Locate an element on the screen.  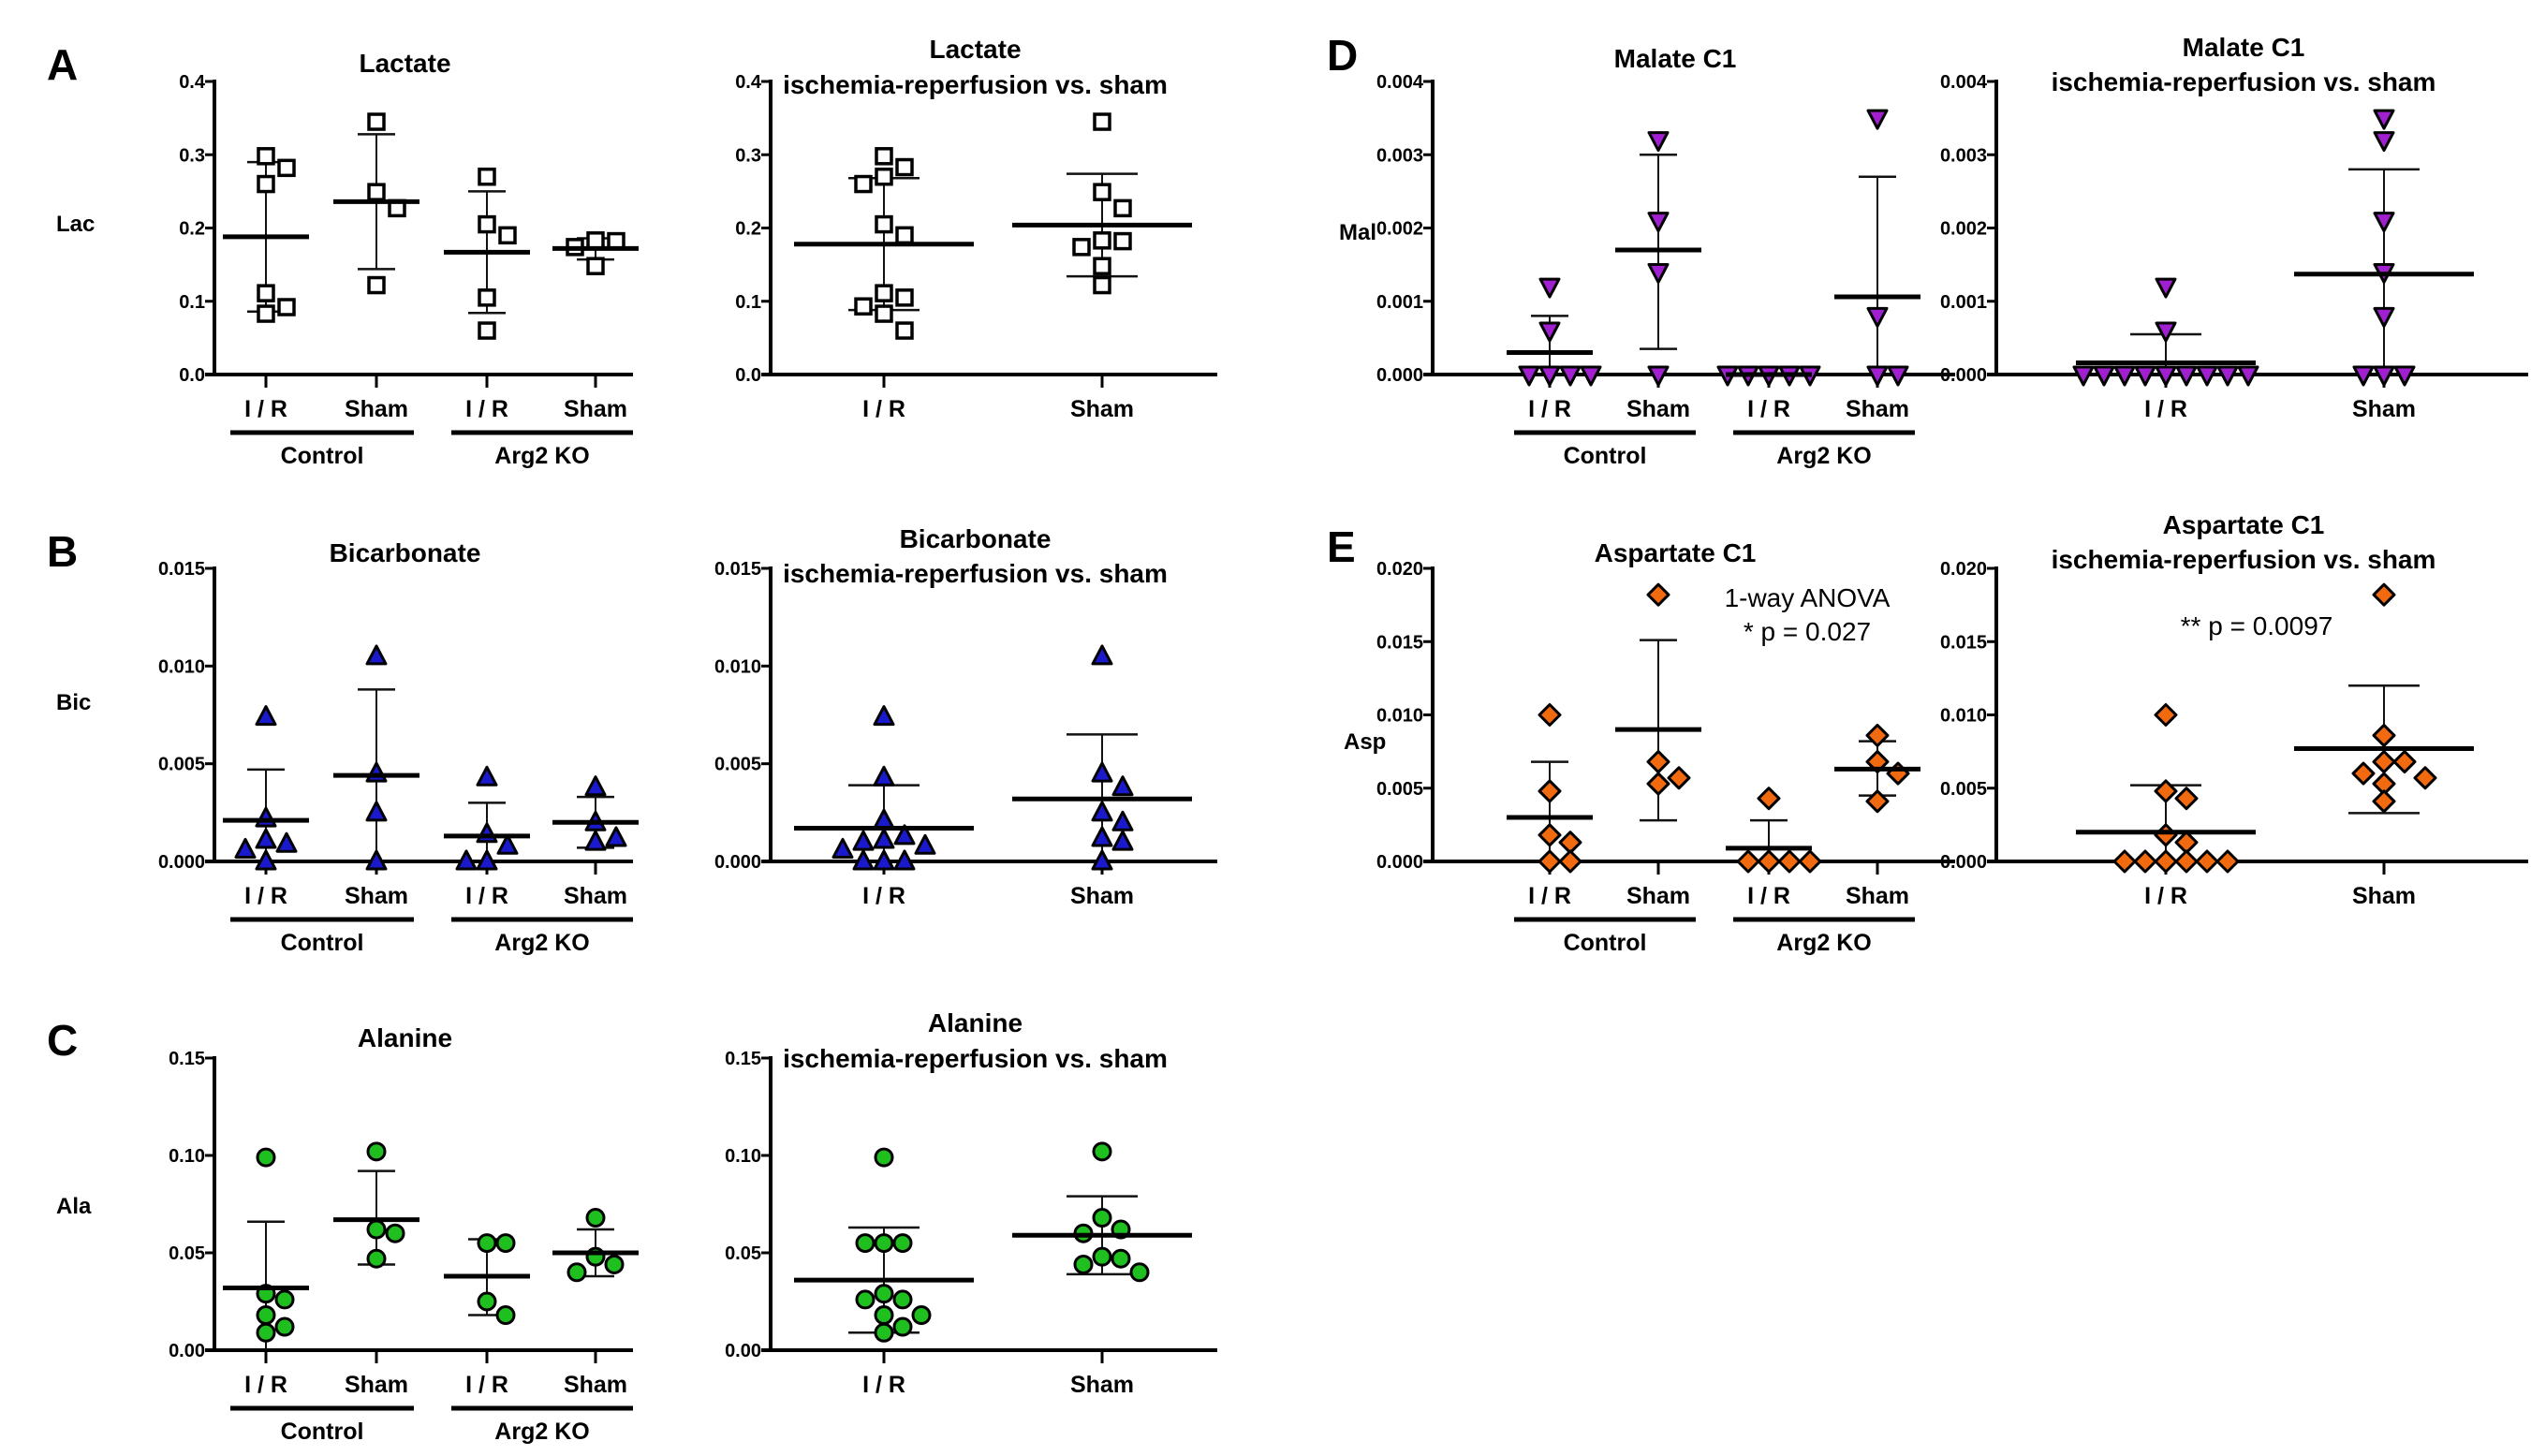
y-tick-label: 0.002 is located at coordinates (1399, 229).